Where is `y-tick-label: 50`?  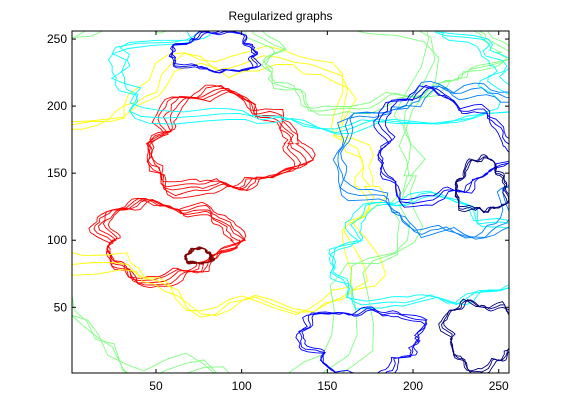 y-tick-label: 50 is located at coordinates (61, 307).